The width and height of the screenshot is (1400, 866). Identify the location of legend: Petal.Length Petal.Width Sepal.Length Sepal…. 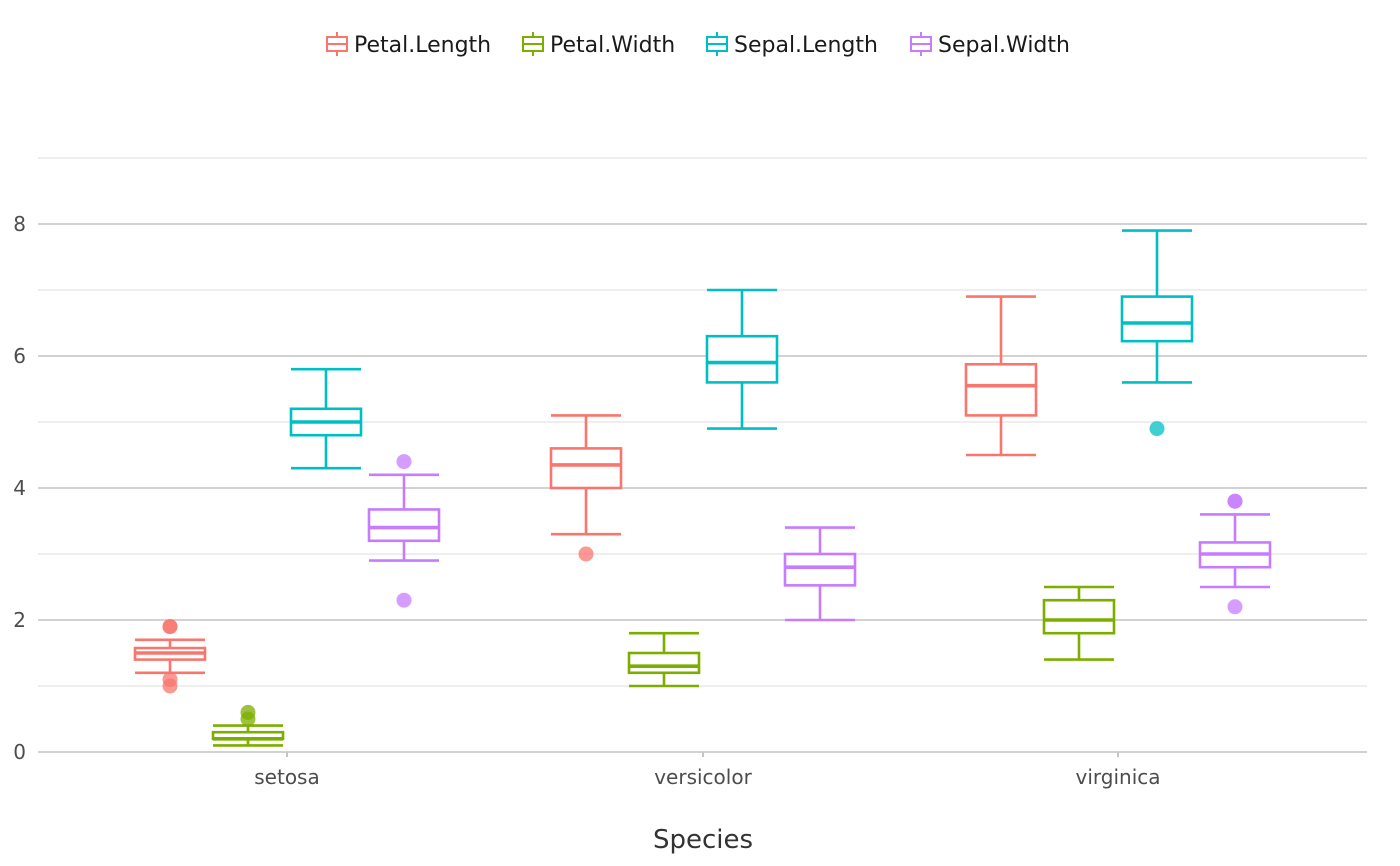
(698, 45).